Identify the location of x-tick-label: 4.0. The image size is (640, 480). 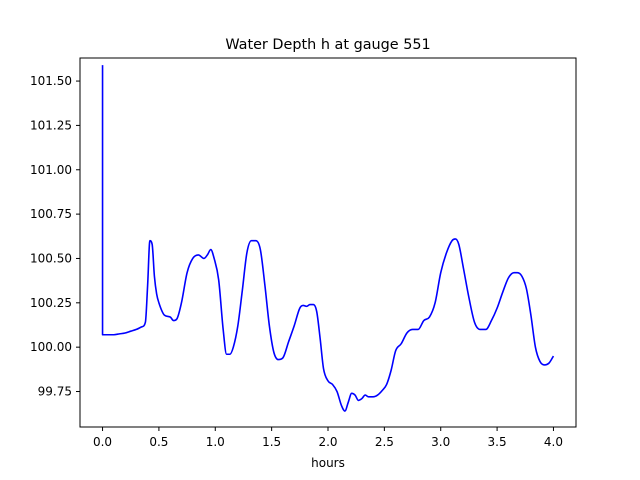
(553, 442).